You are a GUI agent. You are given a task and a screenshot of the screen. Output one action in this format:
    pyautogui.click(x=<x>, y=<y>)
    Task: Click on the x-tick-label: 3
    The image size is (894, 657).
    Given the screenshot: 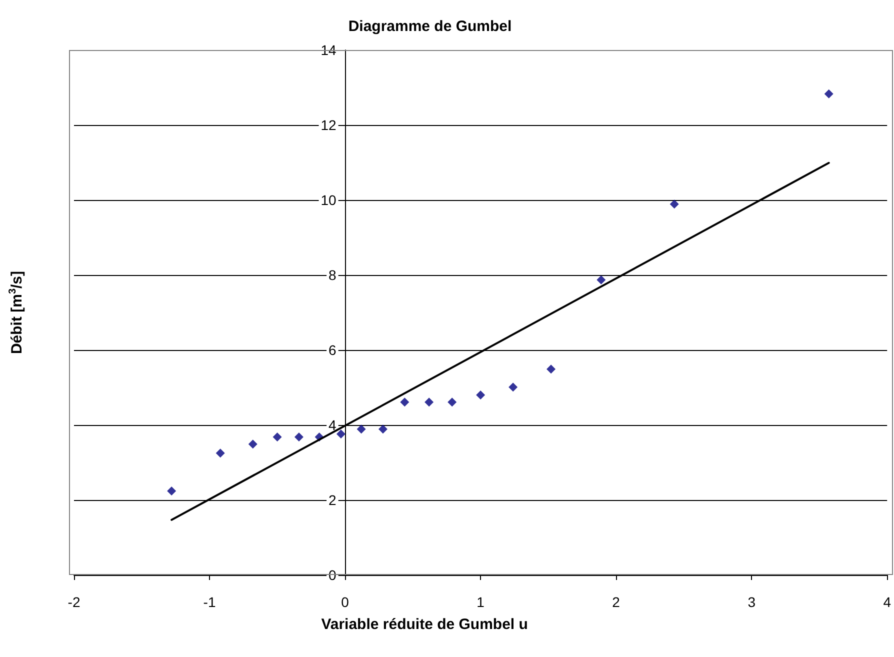 What is the action you would take?
    pyautogui.click(x=752, y=602)
    